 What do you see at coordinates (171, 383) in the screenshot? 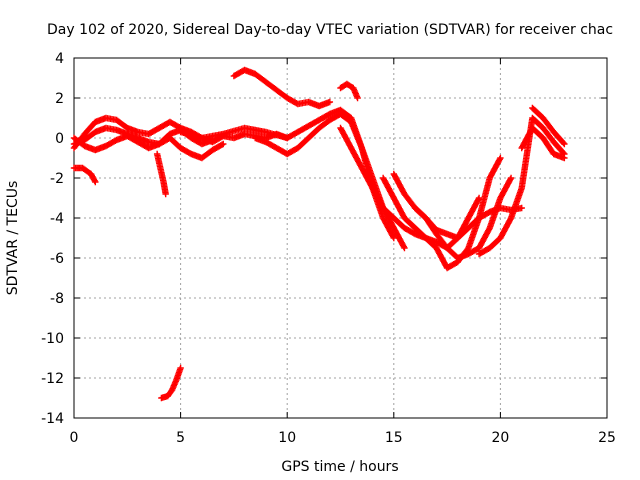
I see `series-arc-f` at bounding box center [171, 383].